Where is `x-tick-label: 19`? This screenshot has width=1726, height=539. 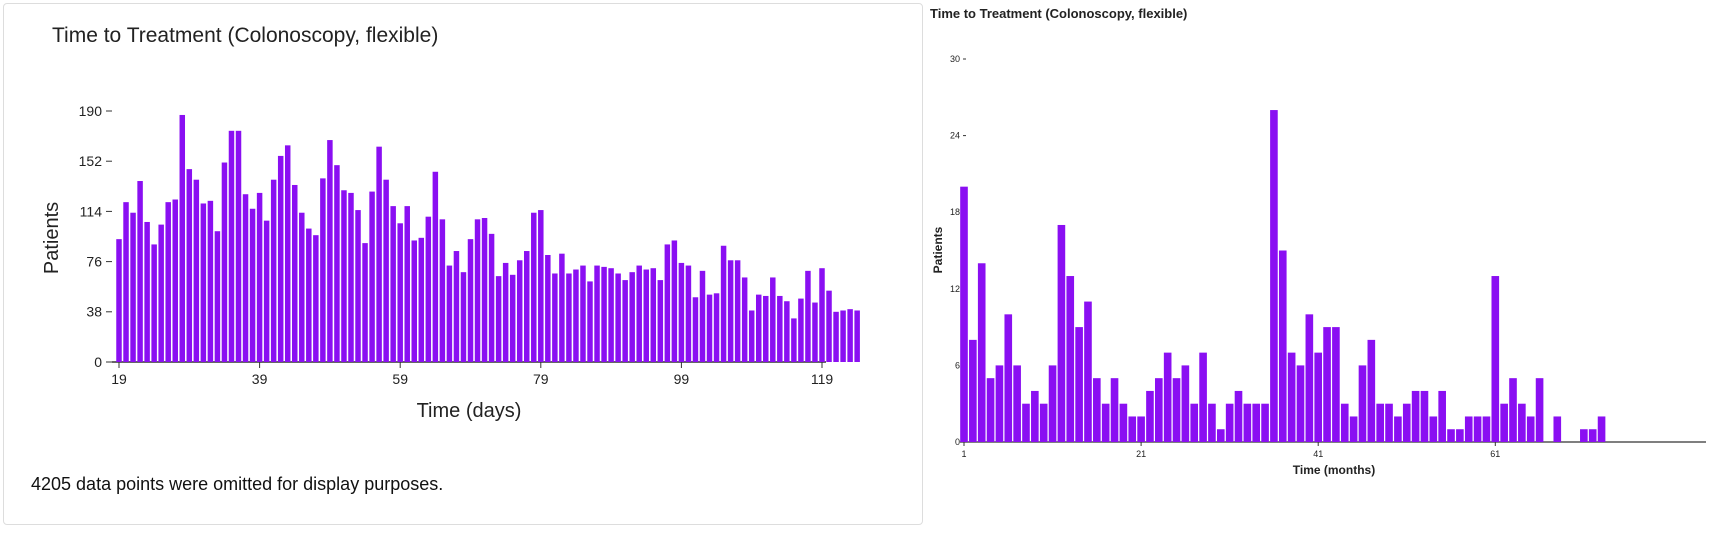 x-tick-label: 19 is located at coordinates (119, 379).